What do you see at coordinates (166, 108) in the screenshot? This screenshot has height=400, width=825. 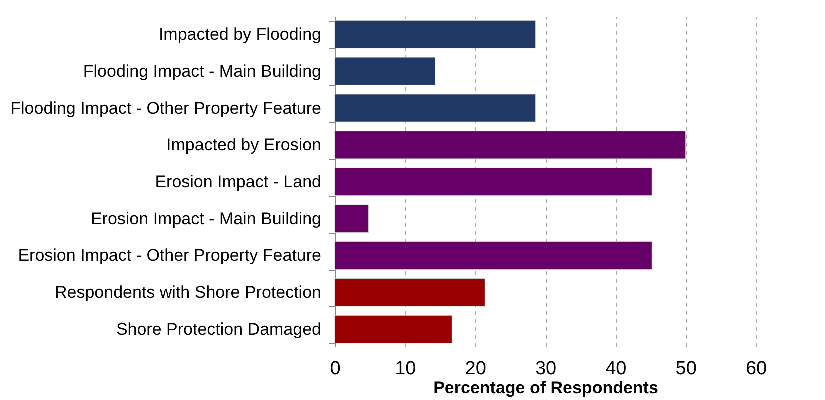 I see `y-tick-label: Flooding Impact - Other Property Feature` at bounding box center [166, 108].